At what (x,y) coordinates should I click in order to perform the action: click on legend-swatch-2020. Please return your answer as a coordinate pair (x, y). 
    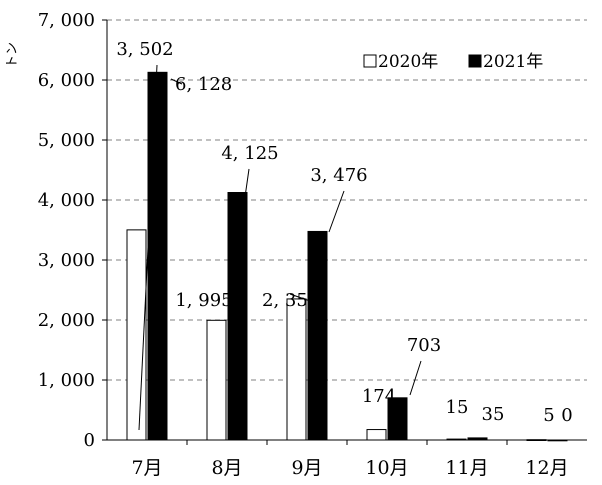
    Looking at the image, I should click on (370, 61).